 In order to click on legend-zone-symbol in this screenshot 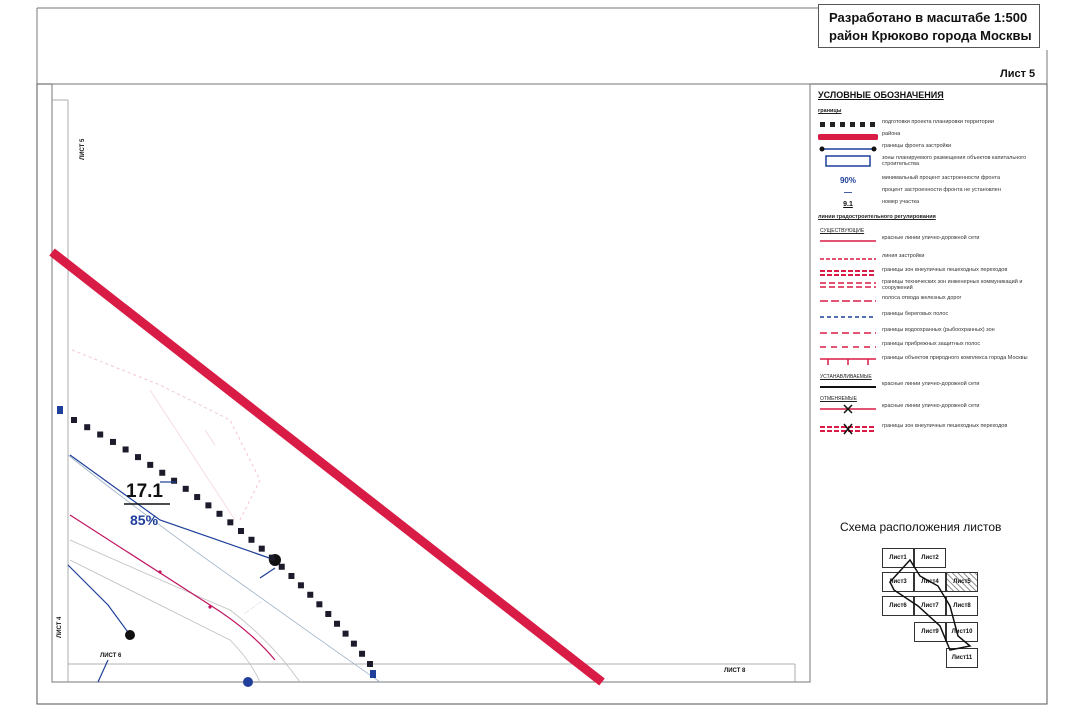, I will do `click(848, 161)`.